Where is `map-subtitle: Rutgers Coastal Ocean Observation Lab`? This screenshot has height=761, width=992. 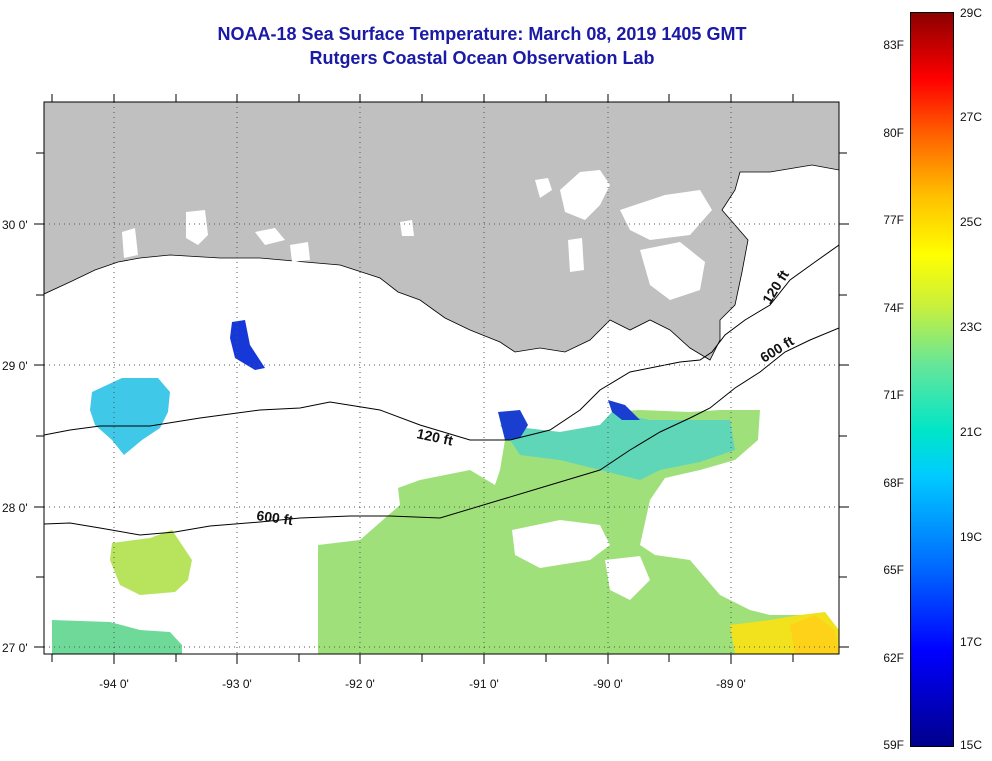 map-subtitle: Rutgers Coastal Ocean Observation Lab is located at coordinates (482, 58).